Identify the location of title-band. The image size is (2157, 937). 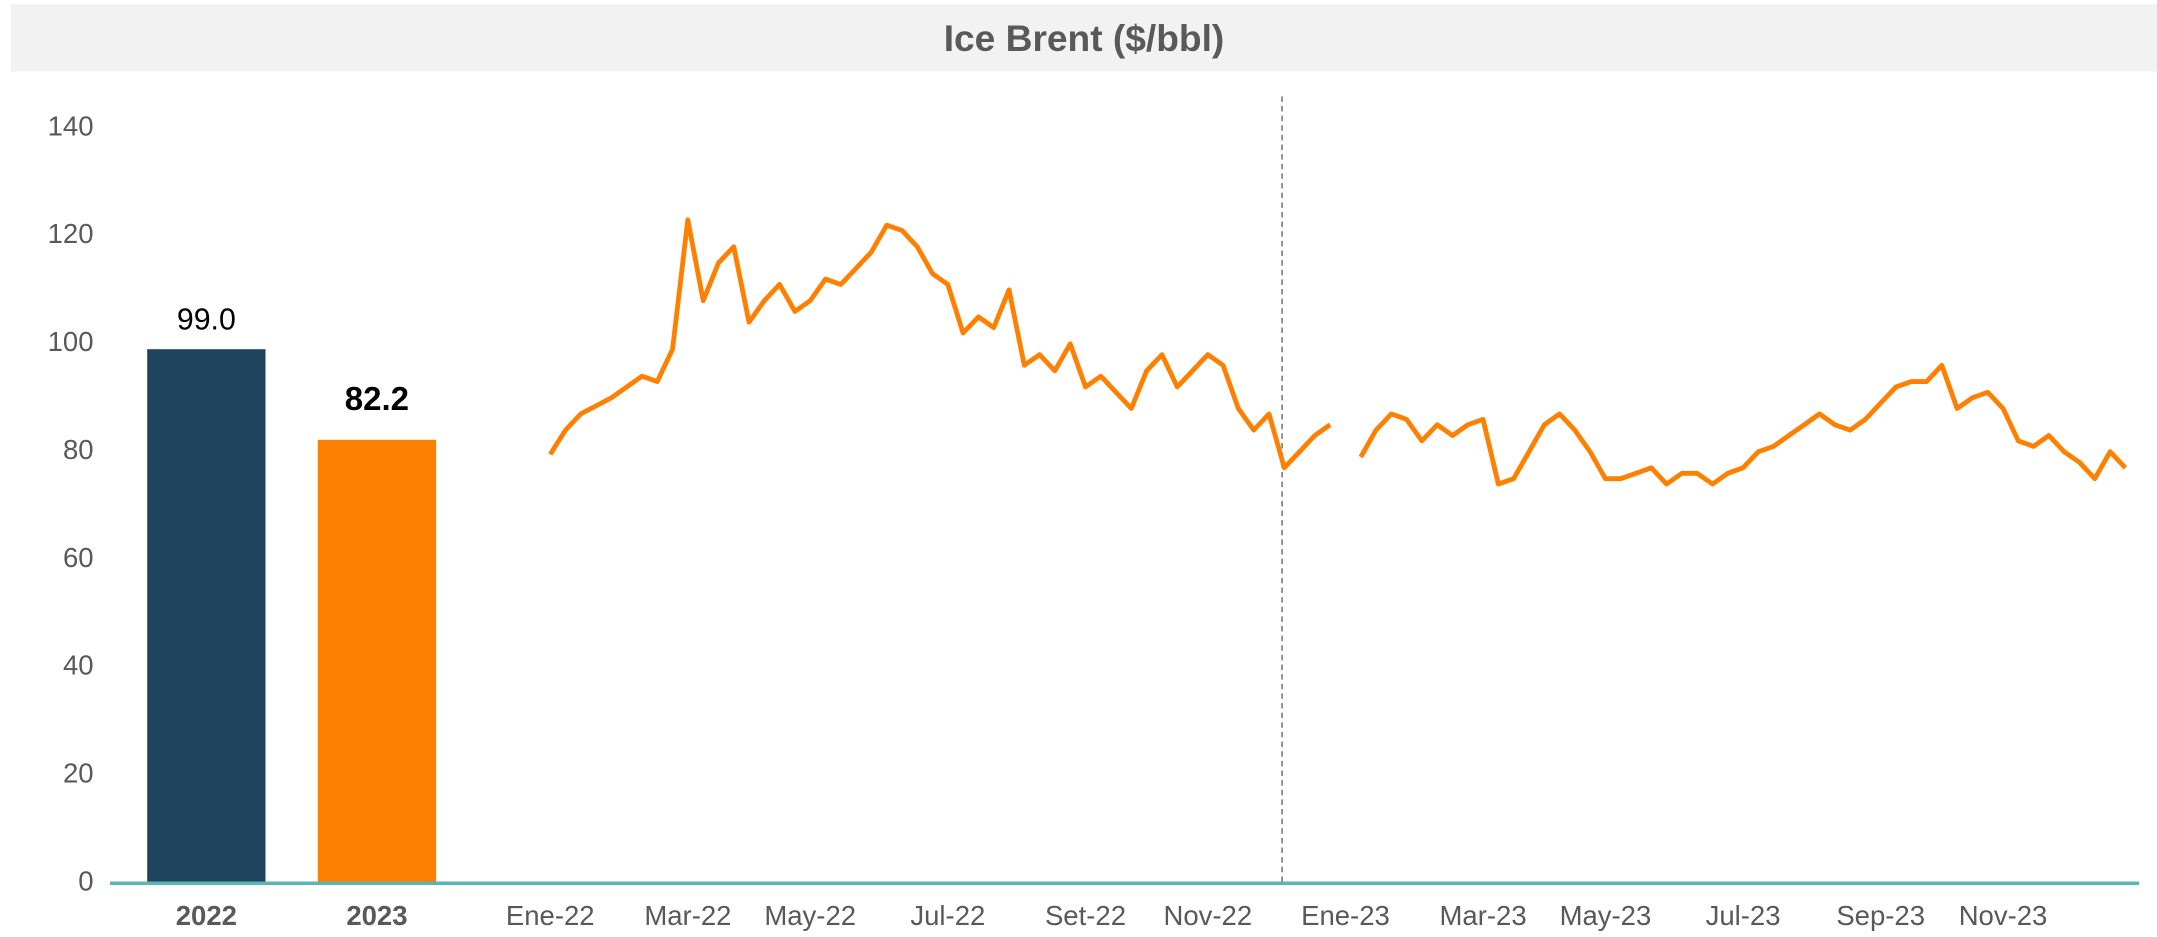
(1084, 38).